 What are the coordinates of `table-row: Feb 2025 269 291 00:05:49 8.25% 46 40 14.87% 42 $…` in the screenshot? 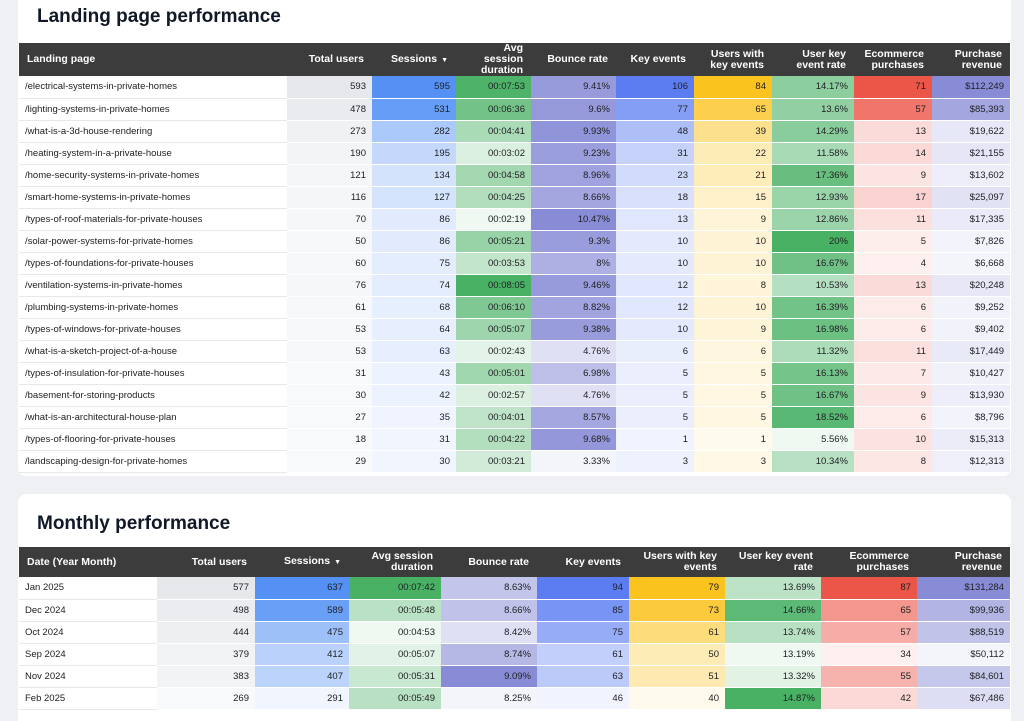 It's located at (514, 698).